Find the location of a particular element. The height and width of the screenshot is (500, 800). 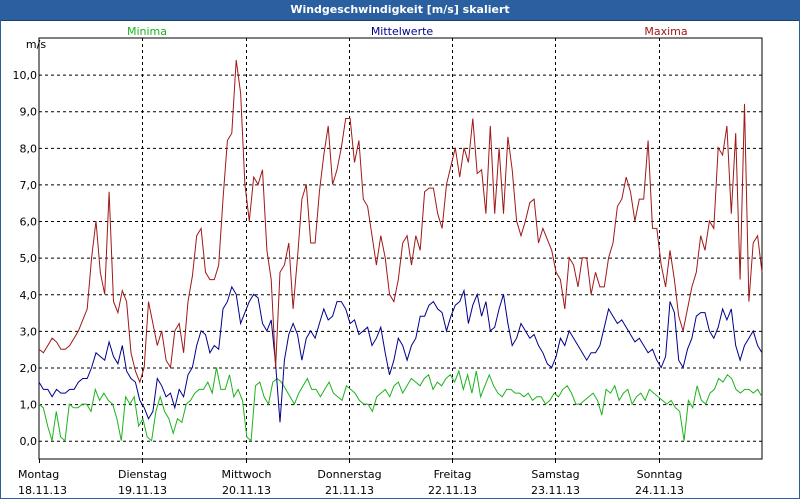

x-tick-date: 24.11.13 is located at coordinates (659, 490).